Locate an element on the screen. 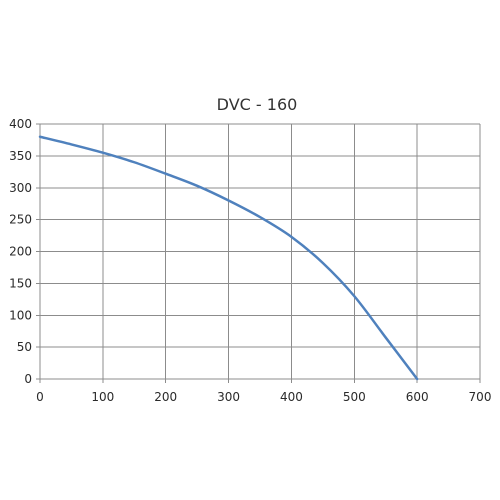  chart-title: DVC - 160 is located at coordinates (257, 104).